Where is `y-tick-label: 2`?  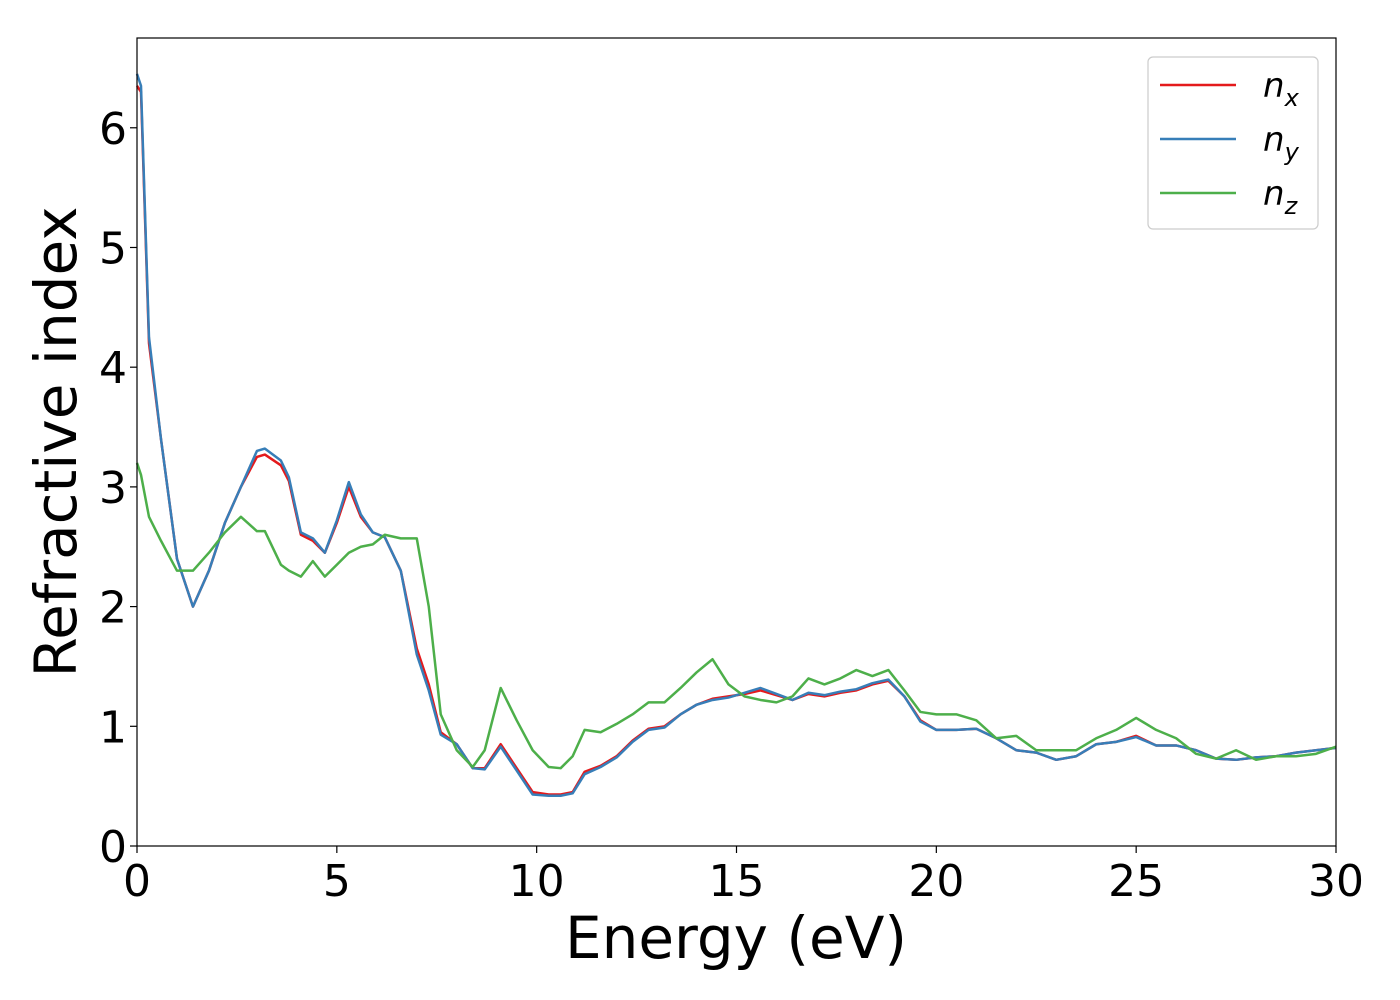 y-tick-label: 2 is located at coordinates (113, 608).